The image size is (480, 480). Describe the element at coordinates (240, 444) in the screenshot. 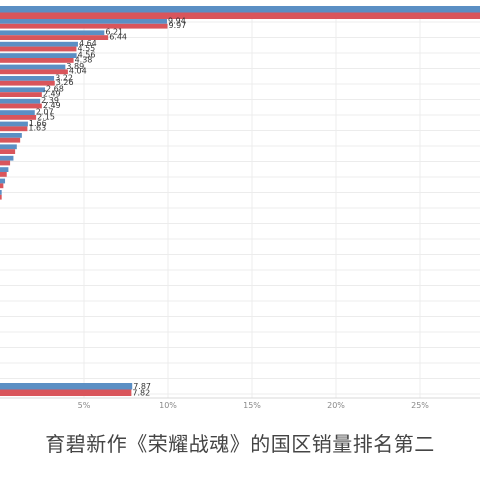

I see `chart-caption: 育碧新作《荣耀战魂》的国区销量排名第二` at that location.